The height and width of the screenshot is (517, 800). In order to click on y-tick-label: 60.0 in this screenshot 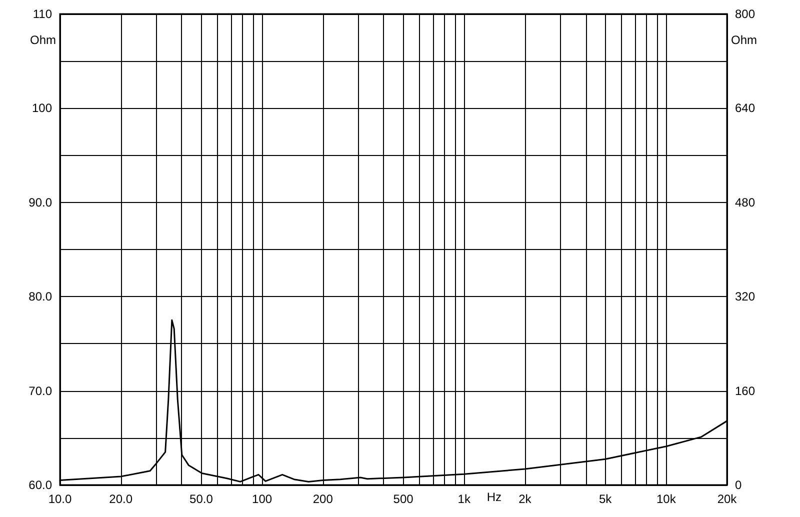, I will do `click(40, 485)`.